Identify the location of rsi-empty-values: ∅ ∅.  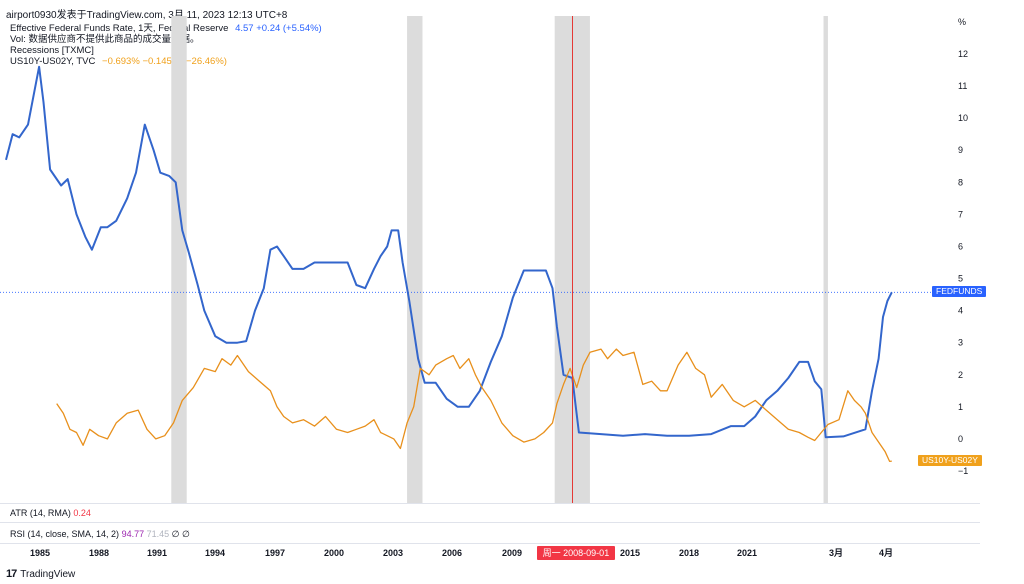
(180, 534).